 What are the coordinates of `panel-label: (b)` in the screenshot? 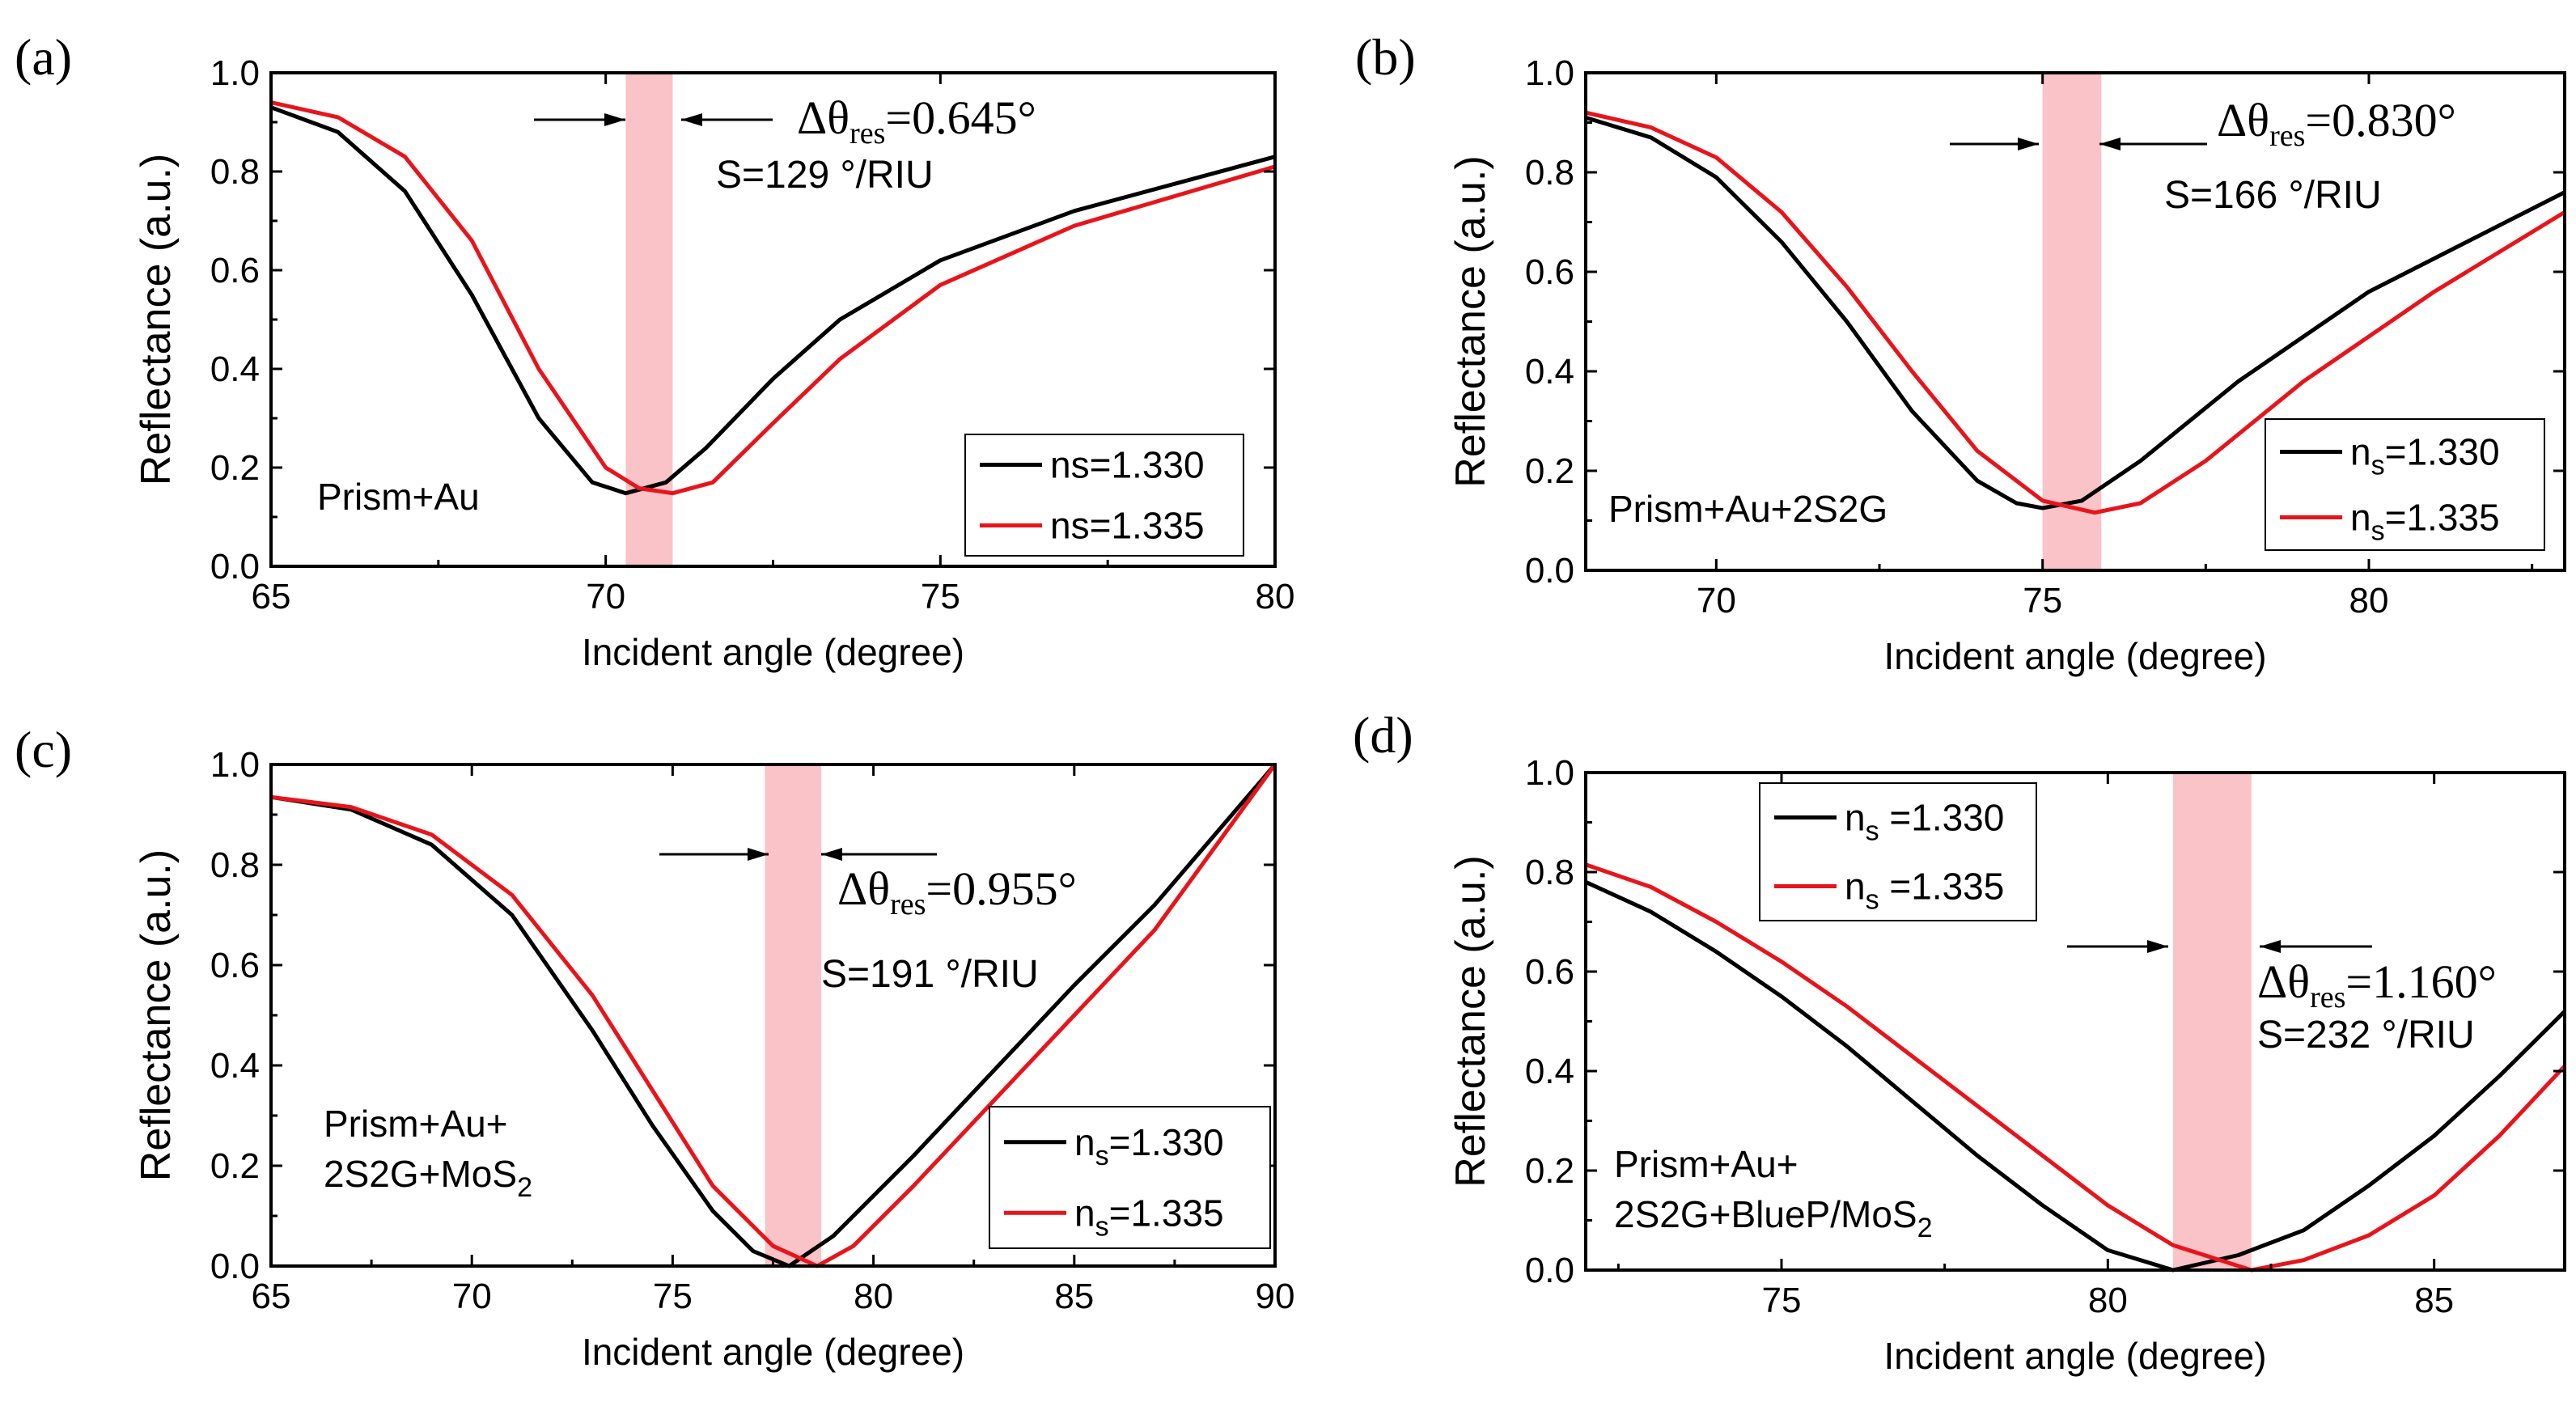 It's located at (1385, 57).